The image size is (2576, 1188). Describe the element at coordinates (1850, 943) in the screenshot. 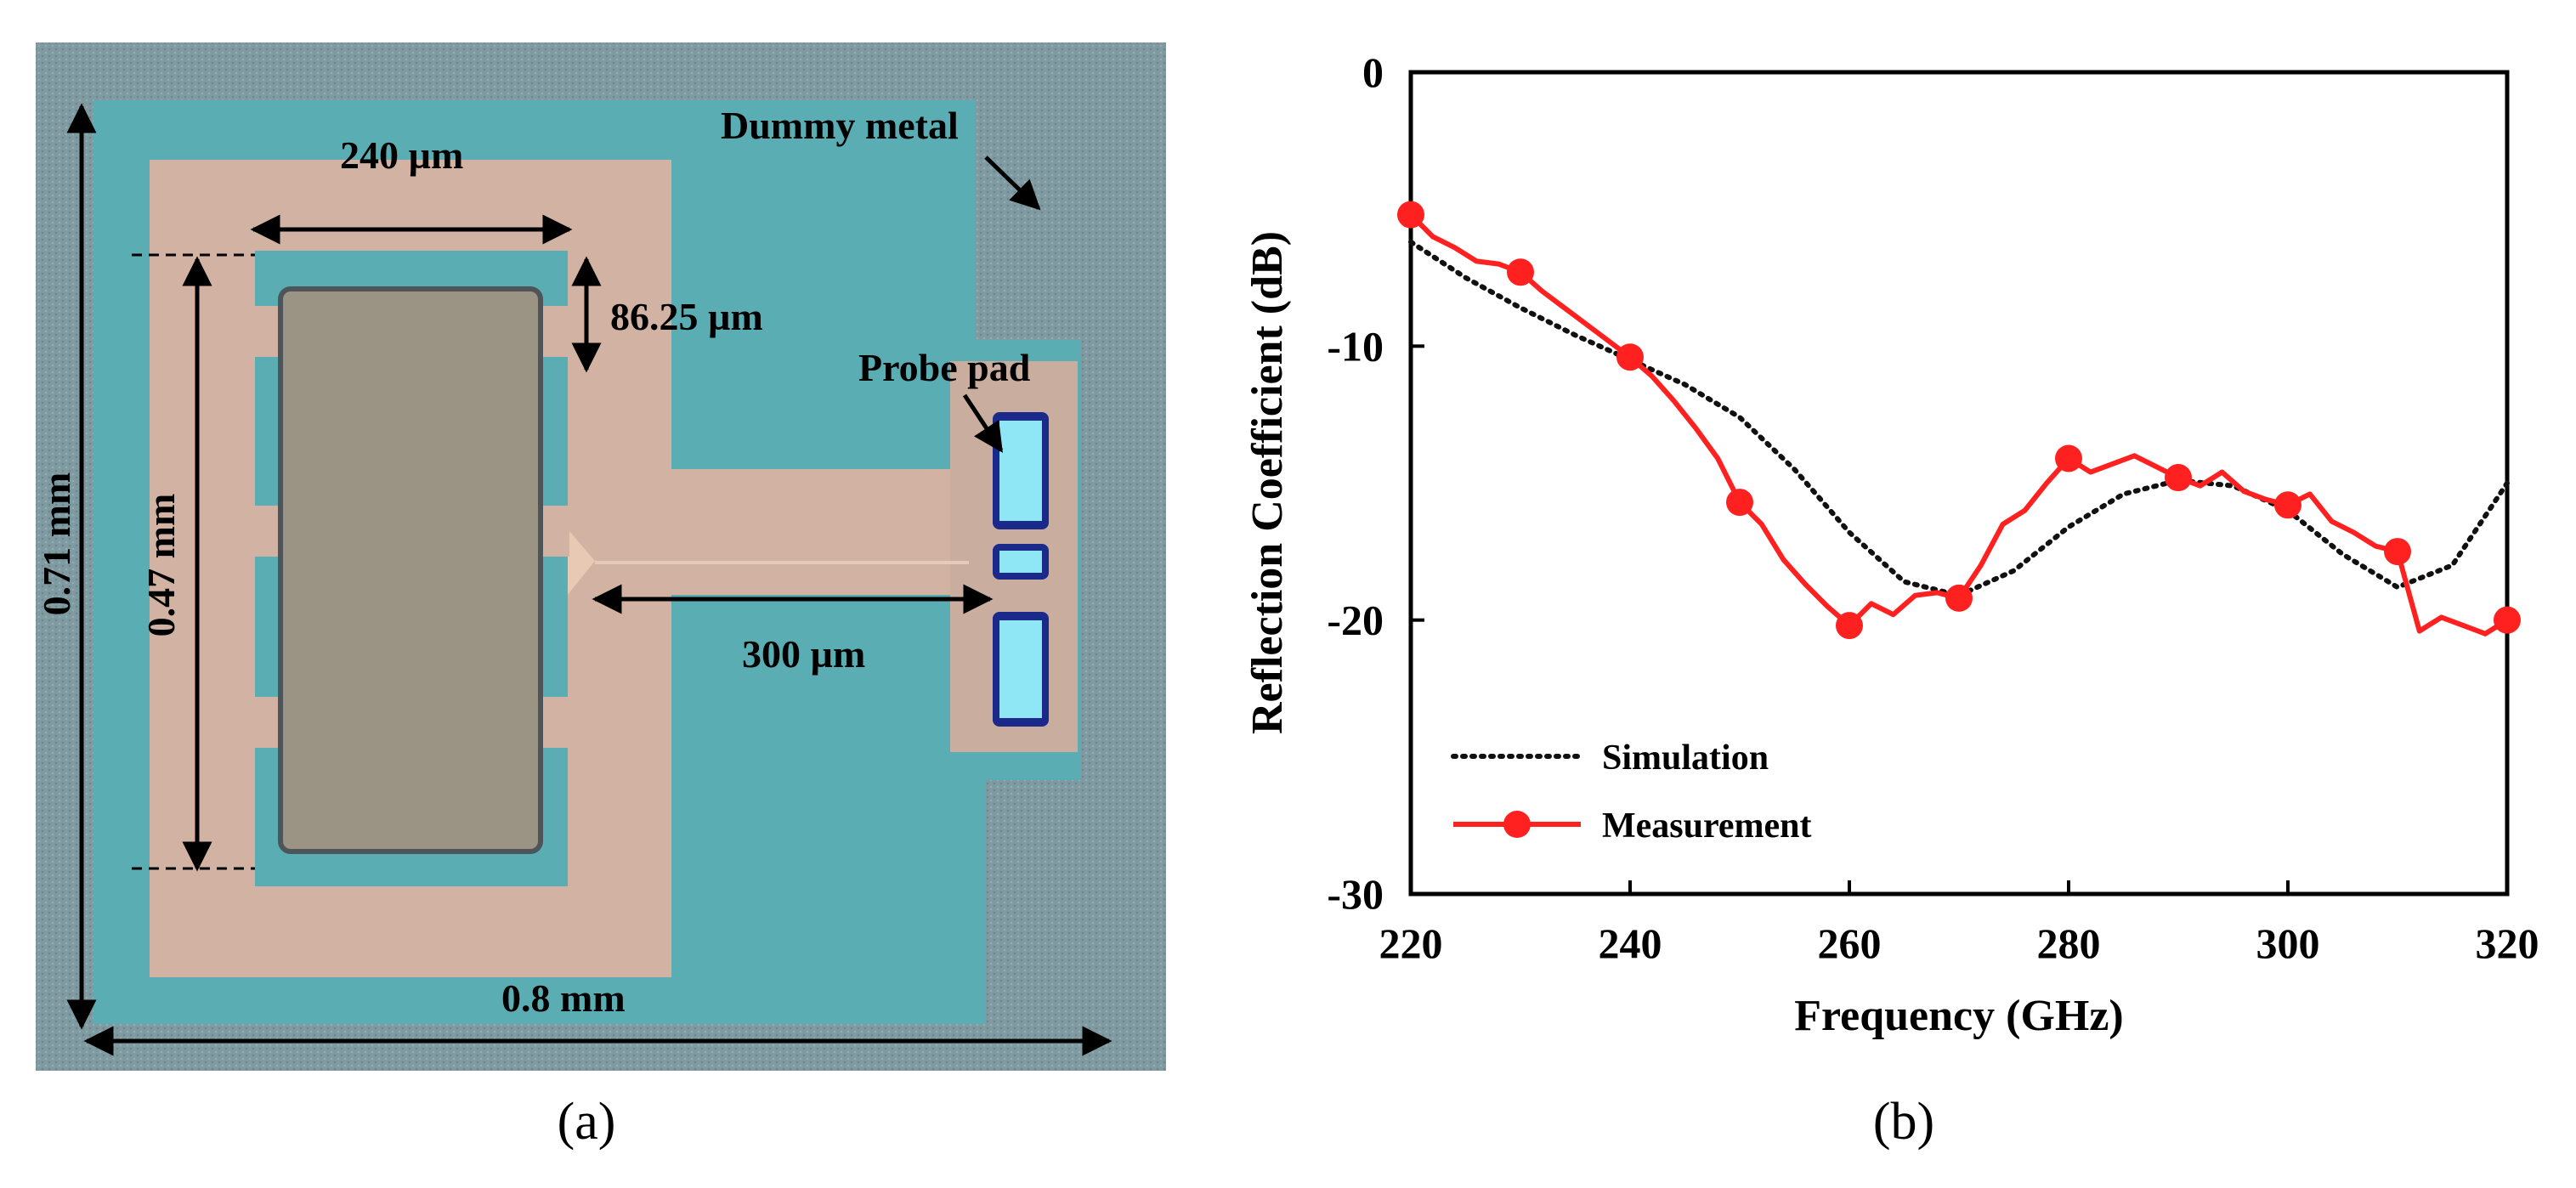

I see `x-tick-label: 260` at that location.